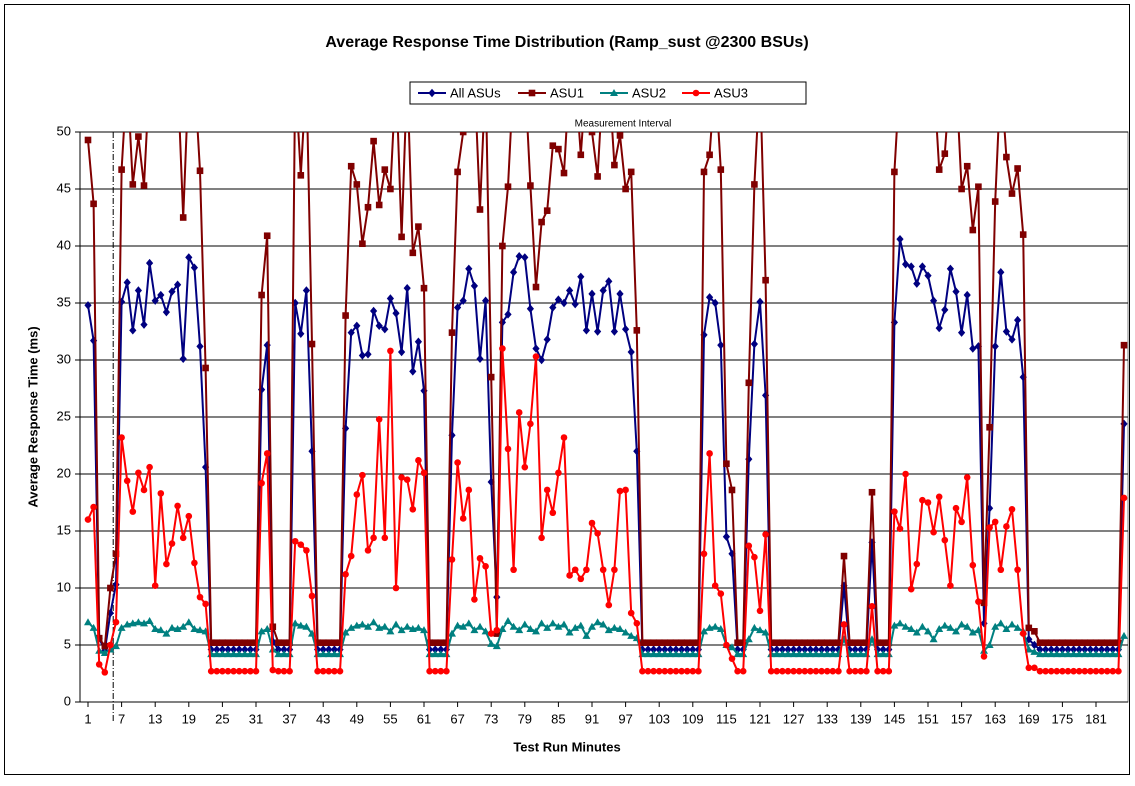 This screenshot has height=786, width=1135. What do you see at coordinates (1063, 718) in the screenshot?
I see `x-tick-label: 175` at bounding box center [1063, 718].